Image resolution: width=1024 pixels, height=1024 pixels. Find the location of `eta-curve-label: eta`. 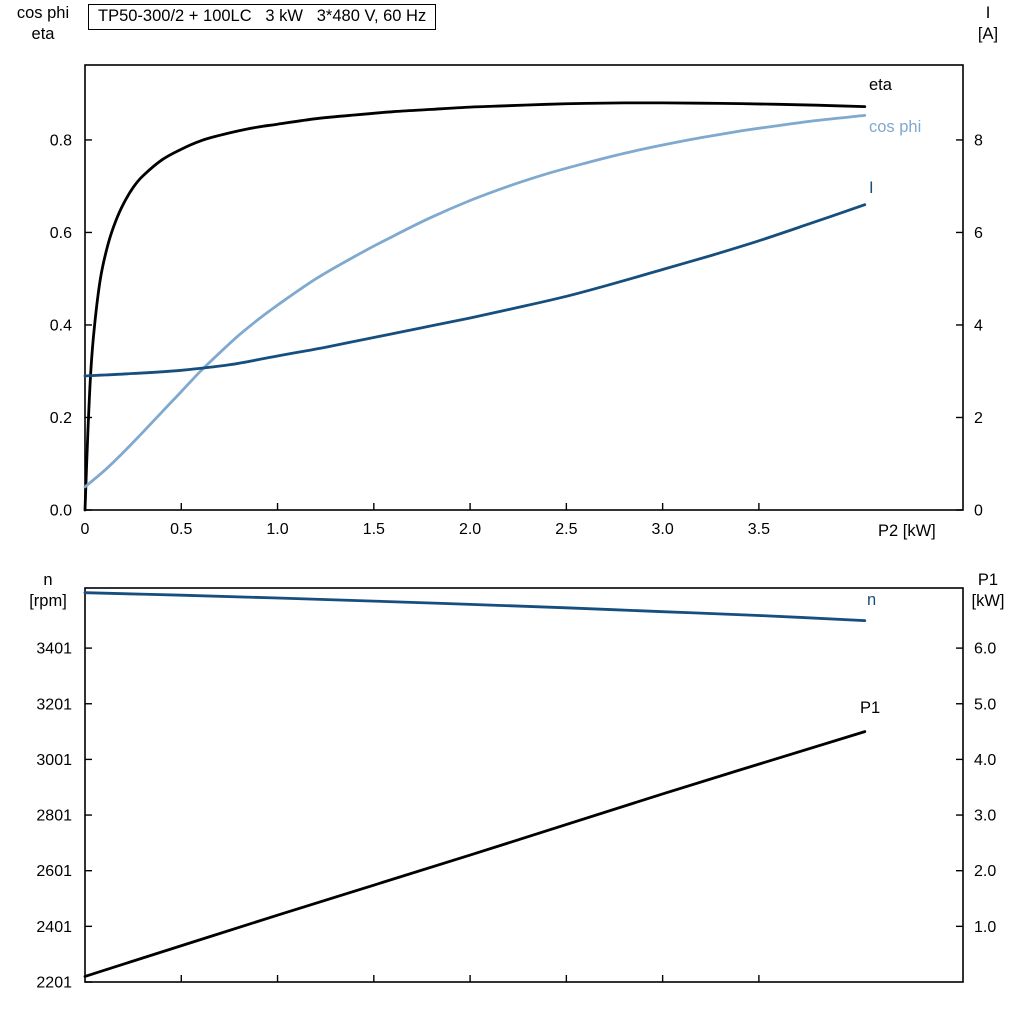

eta-curve-label: eta is located at coordinates (880, 85).